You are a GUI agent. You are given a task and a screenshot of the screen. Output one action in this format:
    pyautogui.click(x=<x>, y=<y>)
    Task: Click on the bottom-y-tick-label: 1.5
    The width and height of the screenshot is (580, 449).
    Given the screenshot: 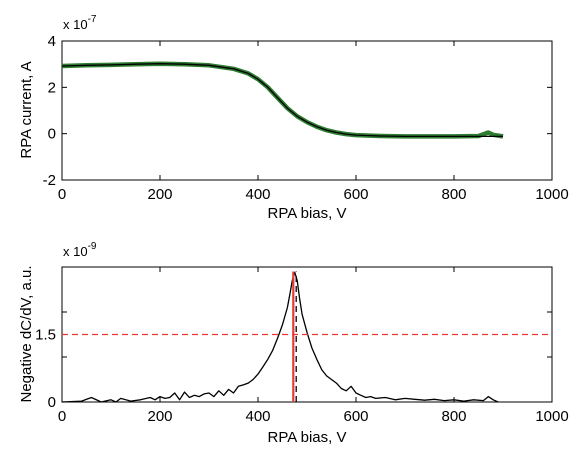 What is the action you would take?
    pyautogui.click(x=45, y=335)
    